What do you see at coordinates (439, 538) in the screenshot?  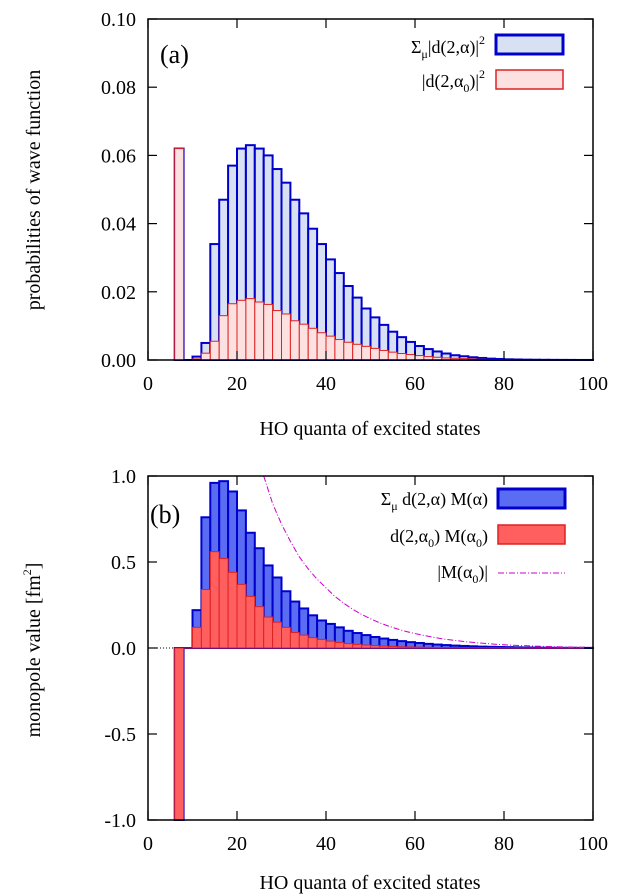 I see `legend-b-entry-2-label: d(2,α0) M(α0)` at bounding box center [439, 538].